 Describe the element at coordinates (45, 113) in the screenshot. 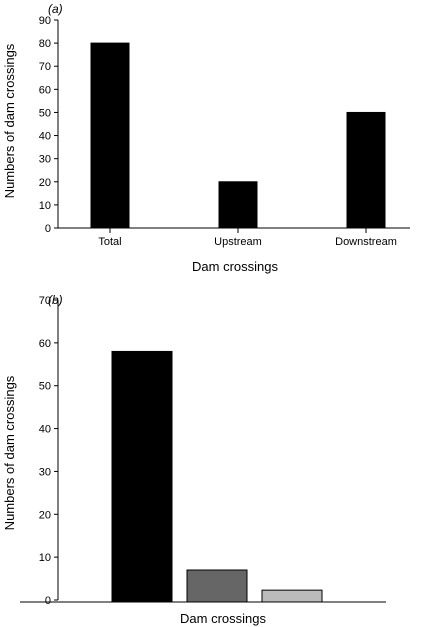

I see `panel-a-y-tick-label-5: 50` at that location.